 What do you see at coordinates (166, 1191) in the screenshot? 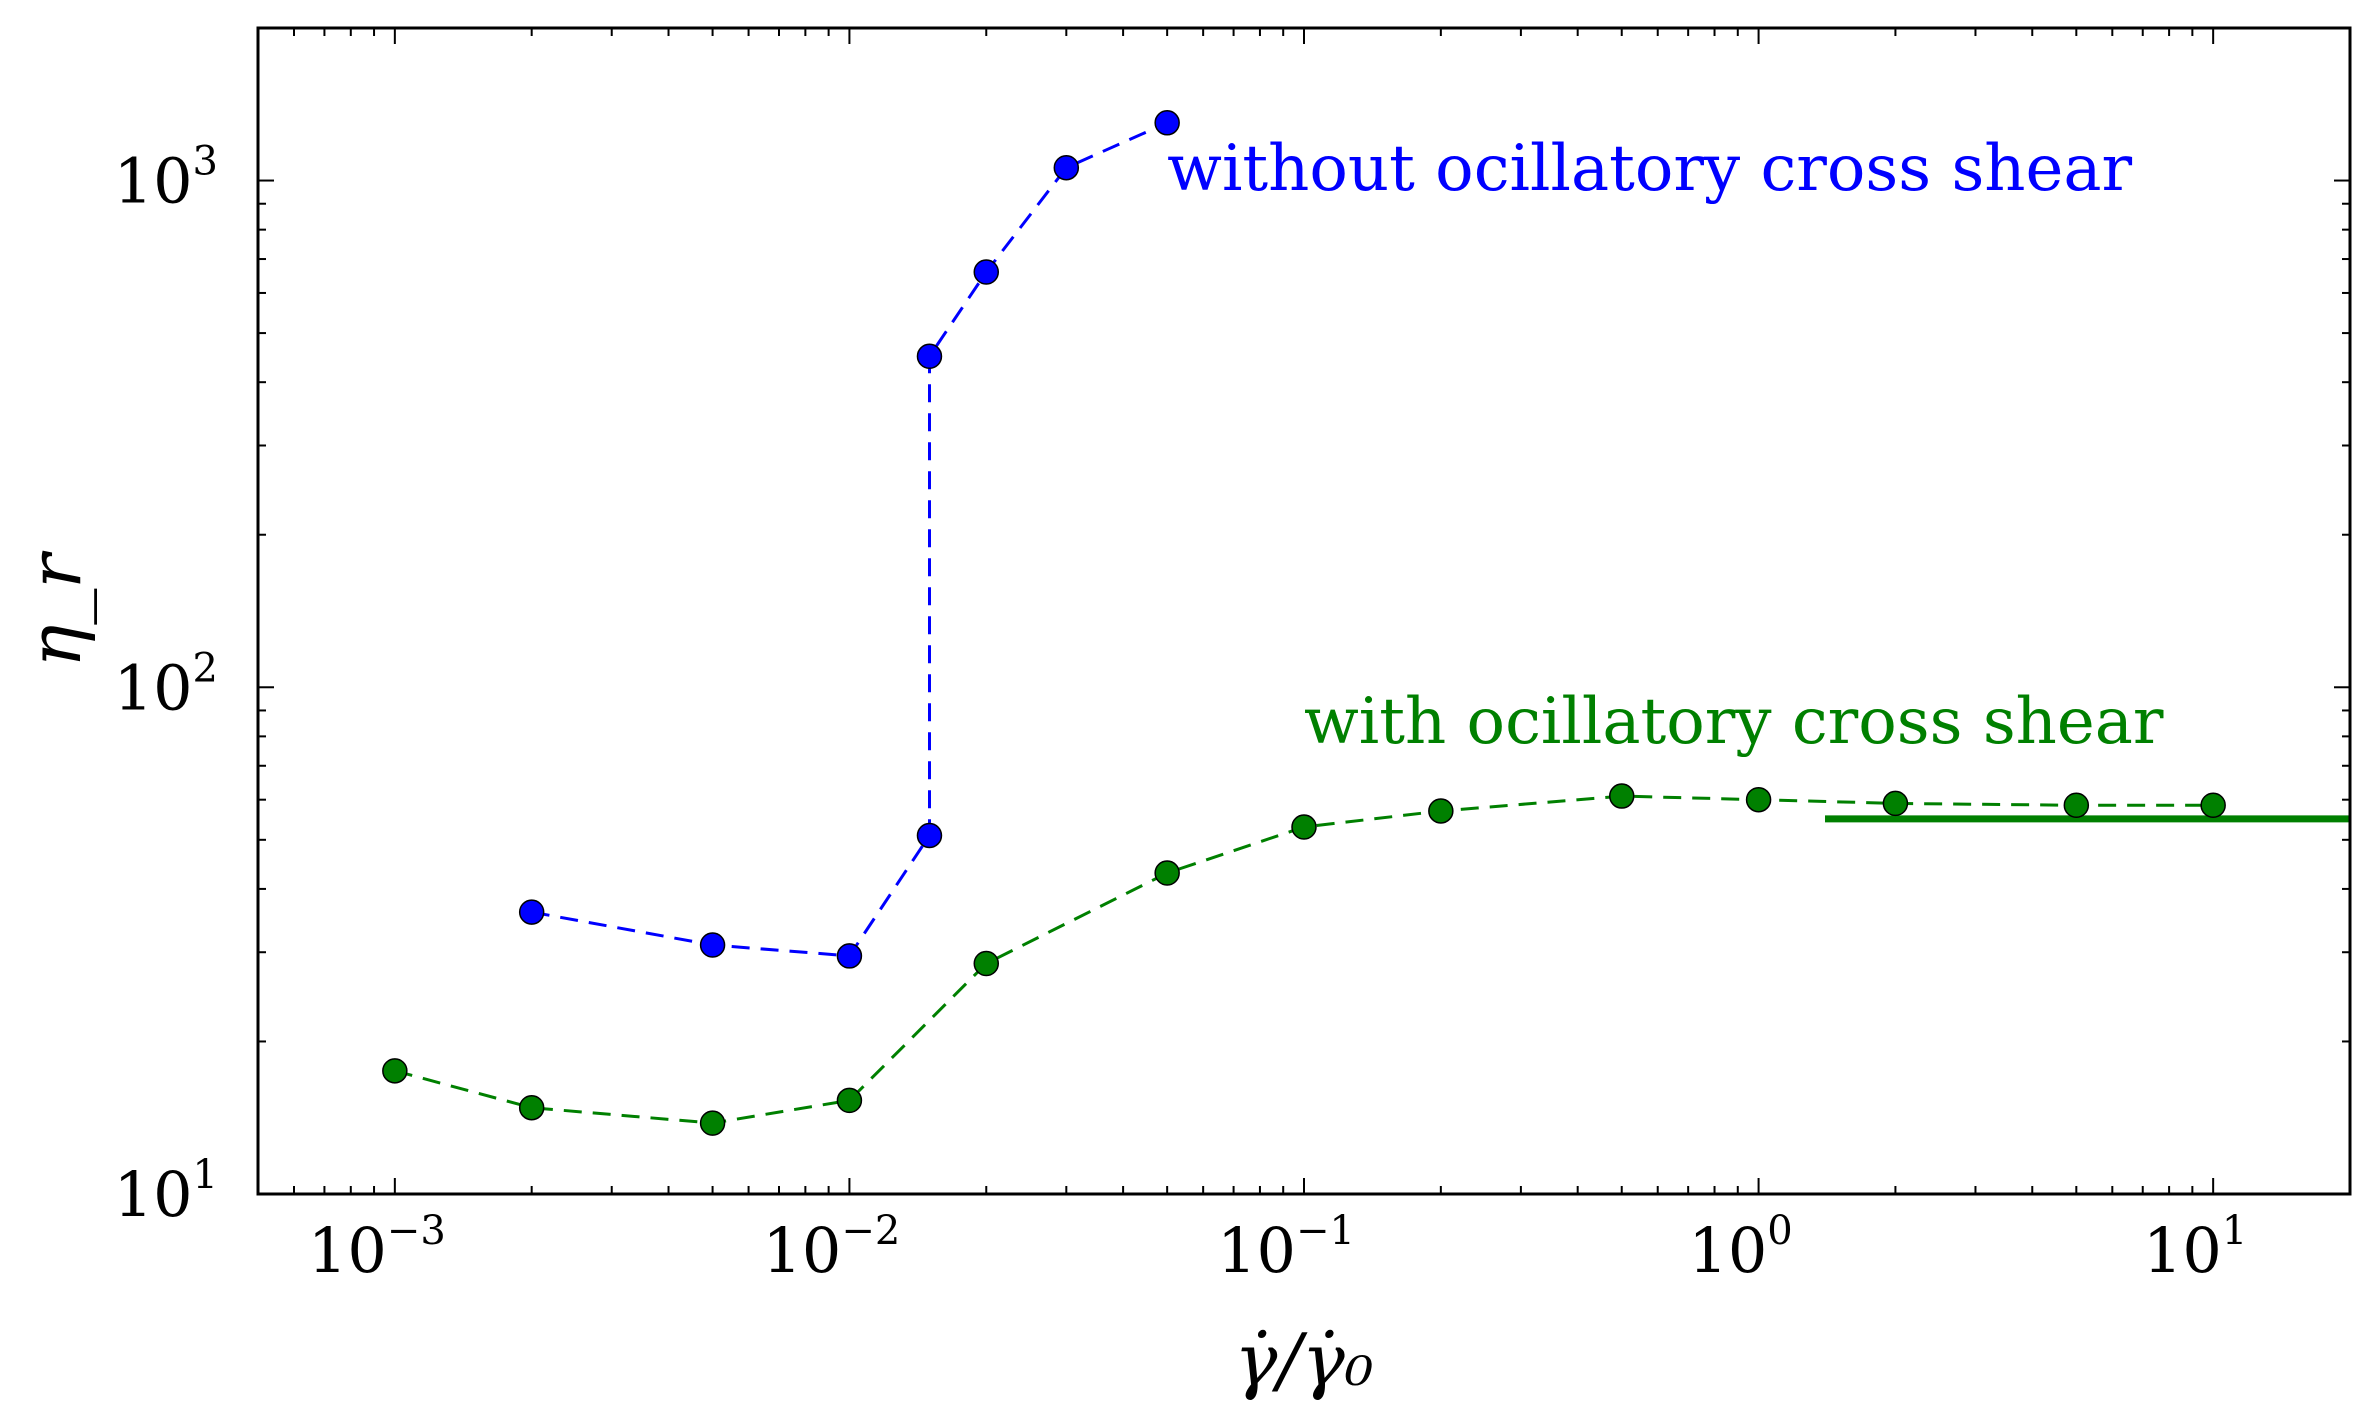
I see `y-tick-label: 10¹` at bounding box center [166, 1191].